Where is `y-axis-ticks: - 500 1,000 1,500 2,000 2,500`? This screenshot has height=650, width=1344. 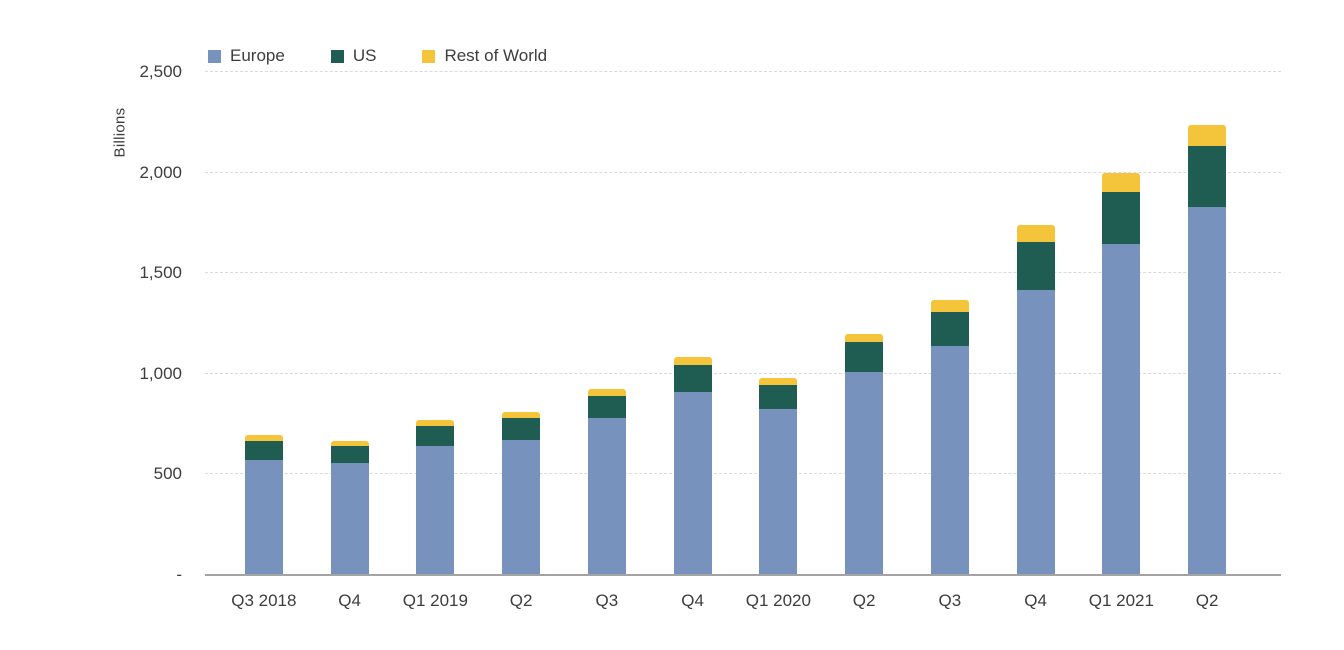
y-axis-ticks: - 500 1,000 1,500 2,000 2,500 is located at coordinates (95, 323).